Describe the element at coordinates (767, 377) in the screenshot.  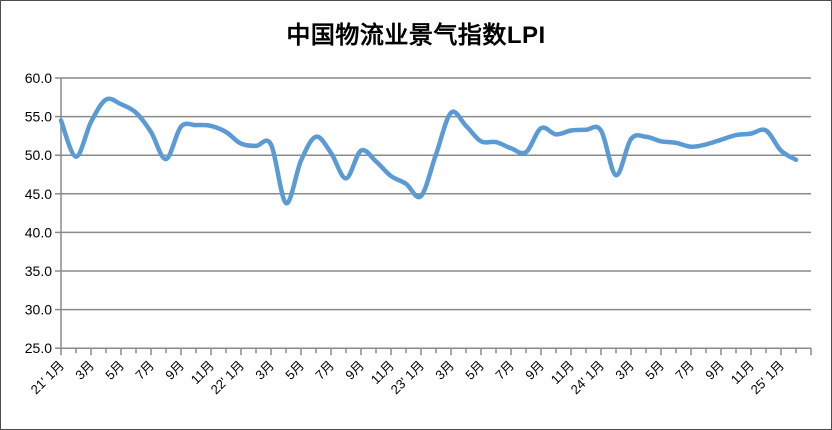
I see `x-tick-label: 25' 1月` at that location.